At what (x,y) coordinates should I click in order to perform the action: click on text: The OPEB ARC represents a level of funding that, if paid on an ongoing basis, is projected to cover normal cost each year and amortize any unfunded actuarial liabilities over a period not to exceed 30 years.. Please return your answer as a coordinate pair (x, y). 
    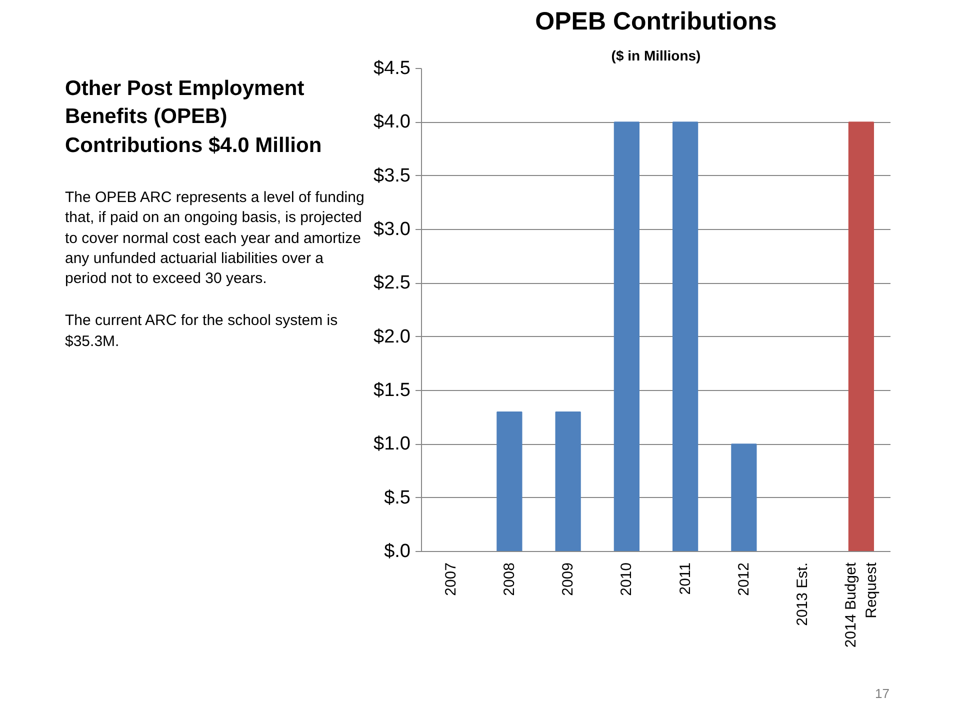
    Looking at the image, I should click on (215, 239).